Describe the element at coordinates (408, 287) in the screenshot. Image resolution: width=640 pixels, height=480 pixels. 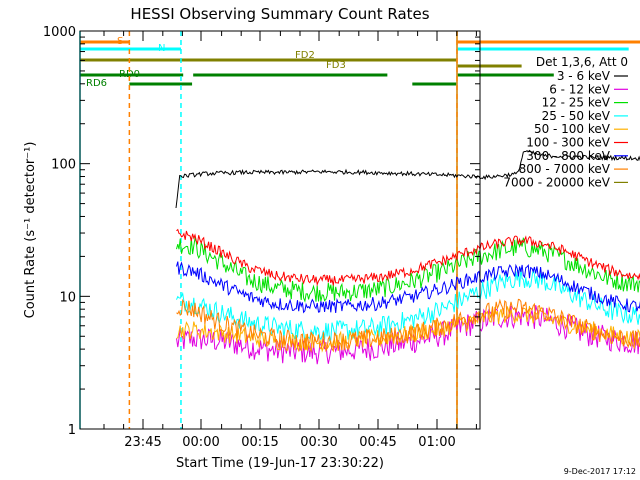
I see `series-line-300-800-keV` at that location.